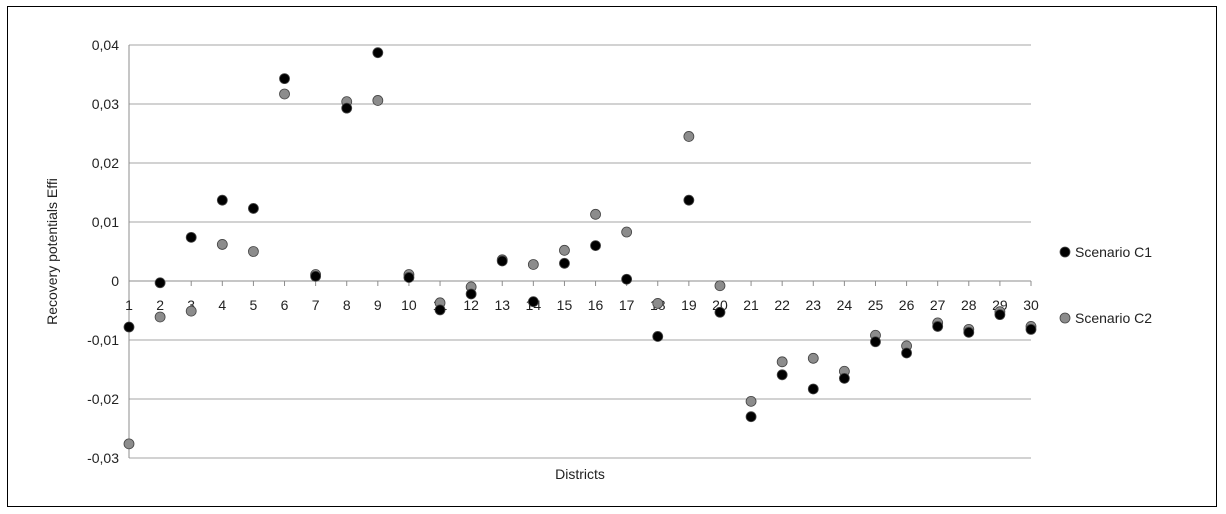 The height and width of the screenshot is (514, 1226). Describe the element at coordinates (969, 305) in the screenshot. I see `x-tick-label: 28` at that location.